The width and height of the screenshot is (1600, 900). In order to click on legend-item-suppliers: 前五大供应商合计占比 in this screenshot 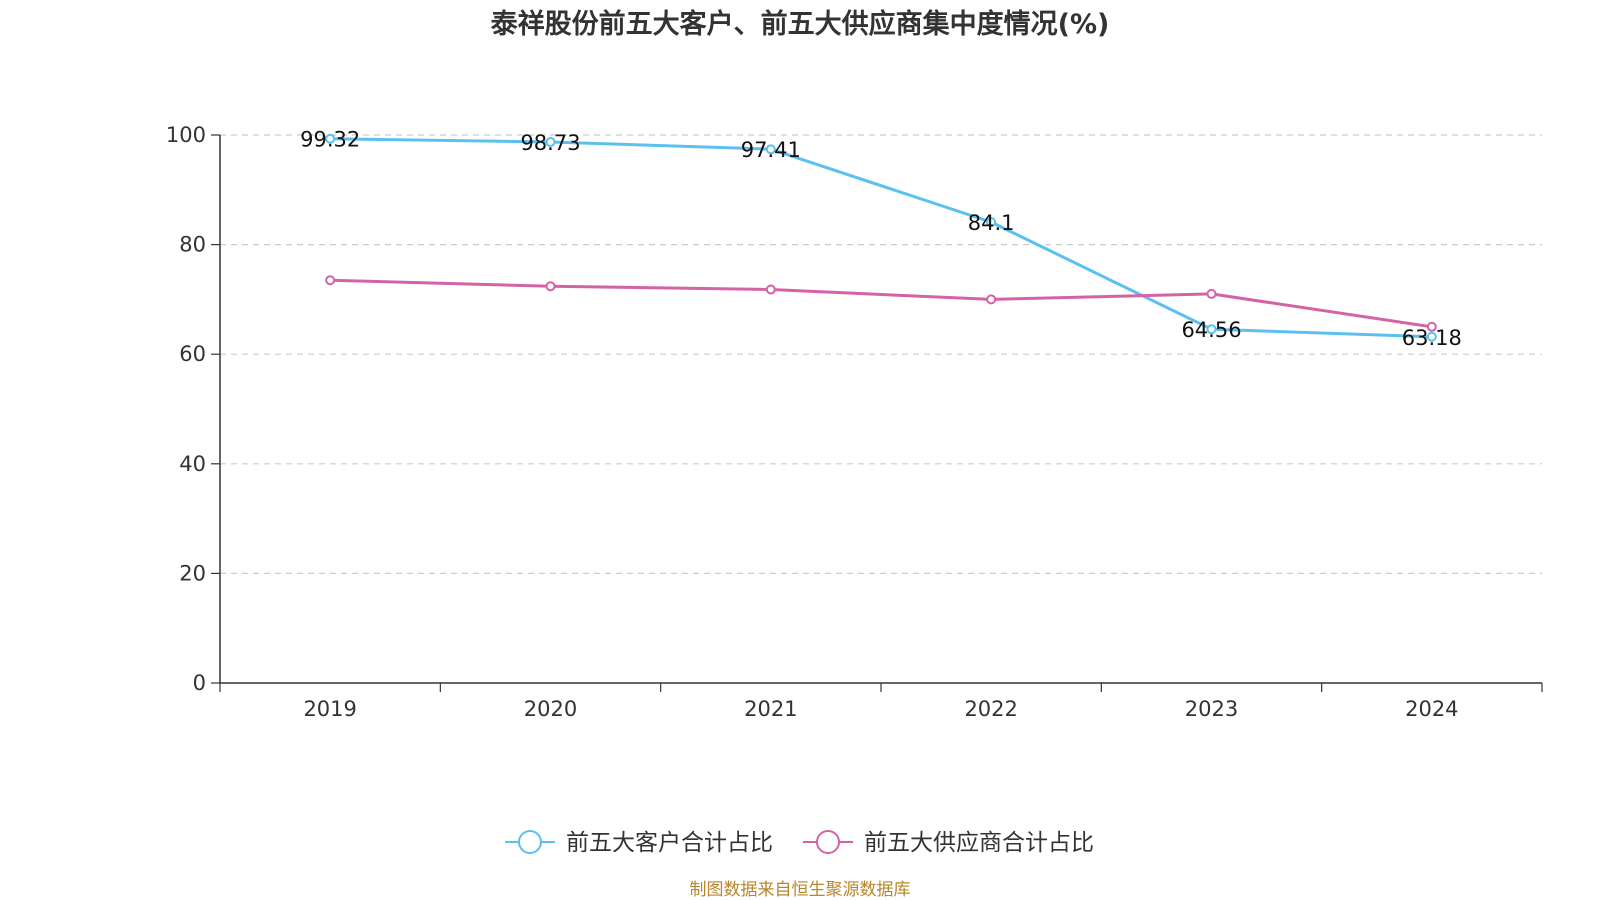, I will do `click(948, 843)`.